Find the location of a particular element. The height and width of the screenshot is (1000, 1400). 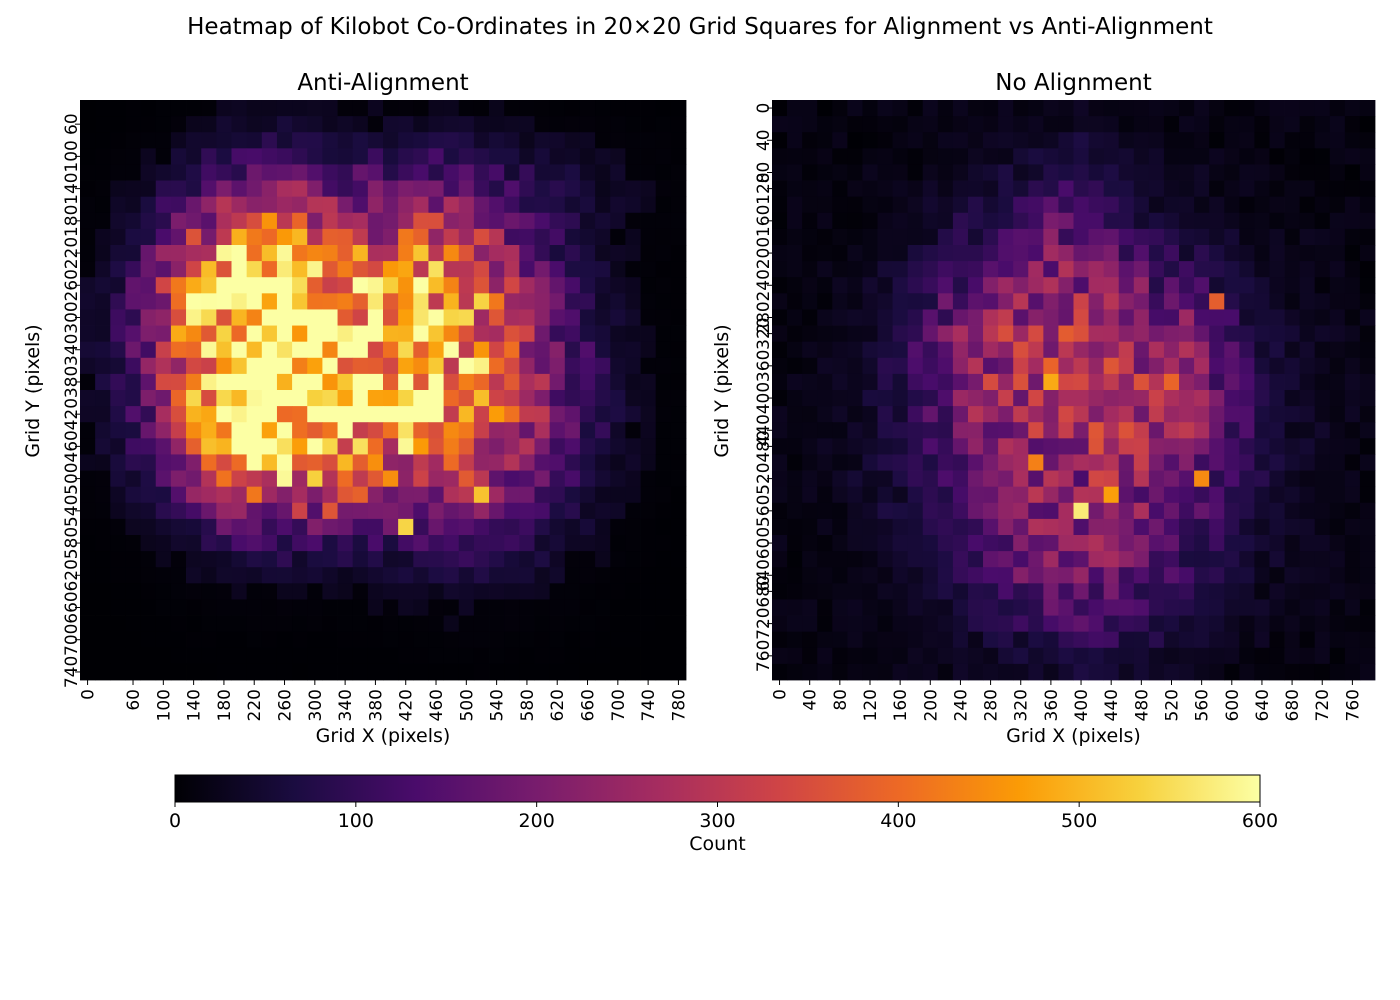

colorbar: 0 100 200 300 400 500 600 is located at coordinates (723, 803).